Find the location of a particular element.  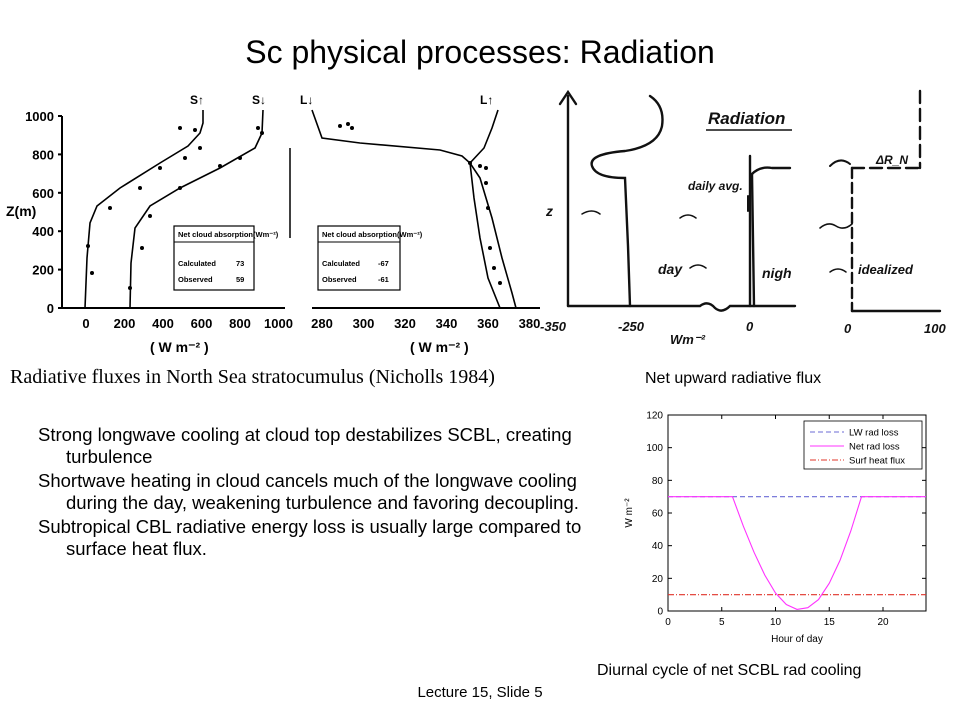

sw-x-tick-label: 600 is located at coordinates (202, 323).